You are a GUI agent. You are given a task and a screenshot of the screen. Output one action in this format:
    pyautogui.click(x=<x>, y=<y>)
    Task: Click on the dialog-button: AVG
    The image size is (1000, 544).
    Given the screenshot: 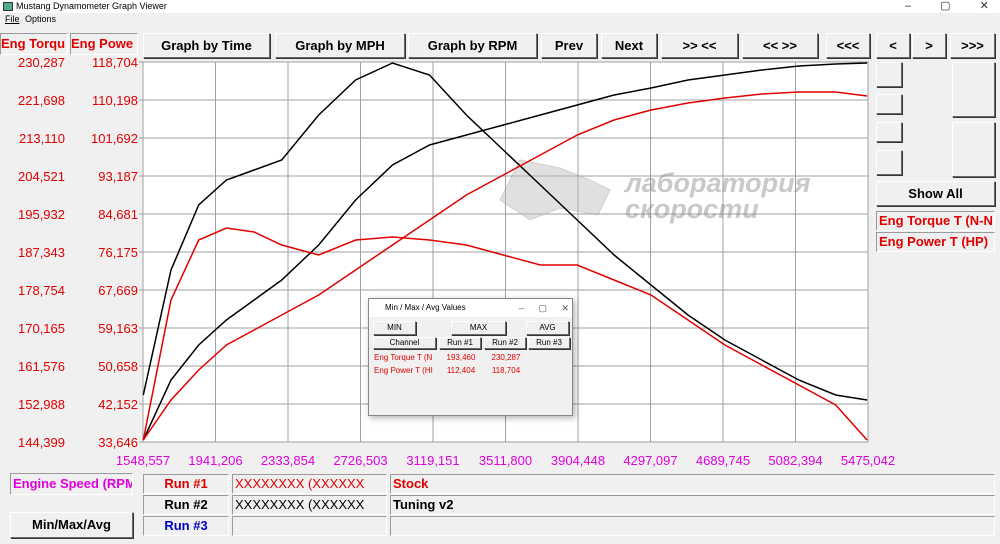 What is the action you would take?
    pyautogui.click(x=547, y=328)
    